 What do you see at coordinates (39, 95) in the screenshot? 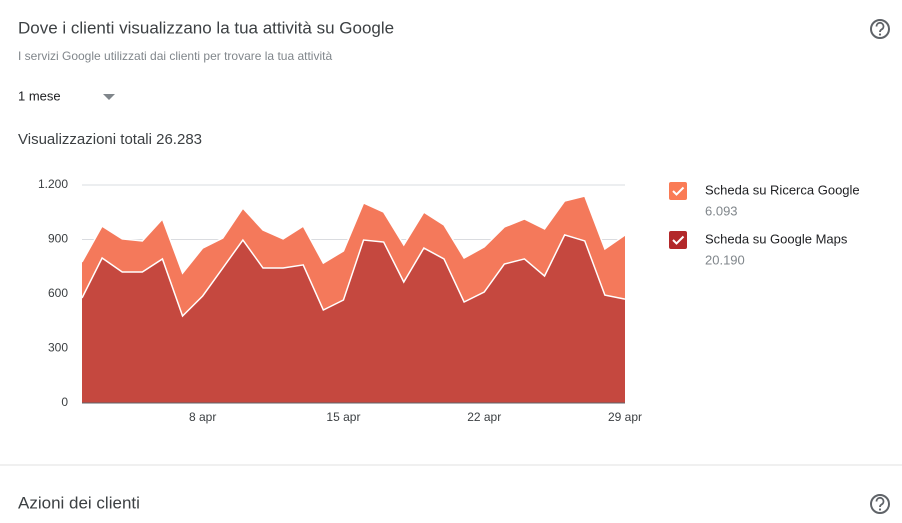
I see `period-label: 1 mese` at bounding box center [39, 95].